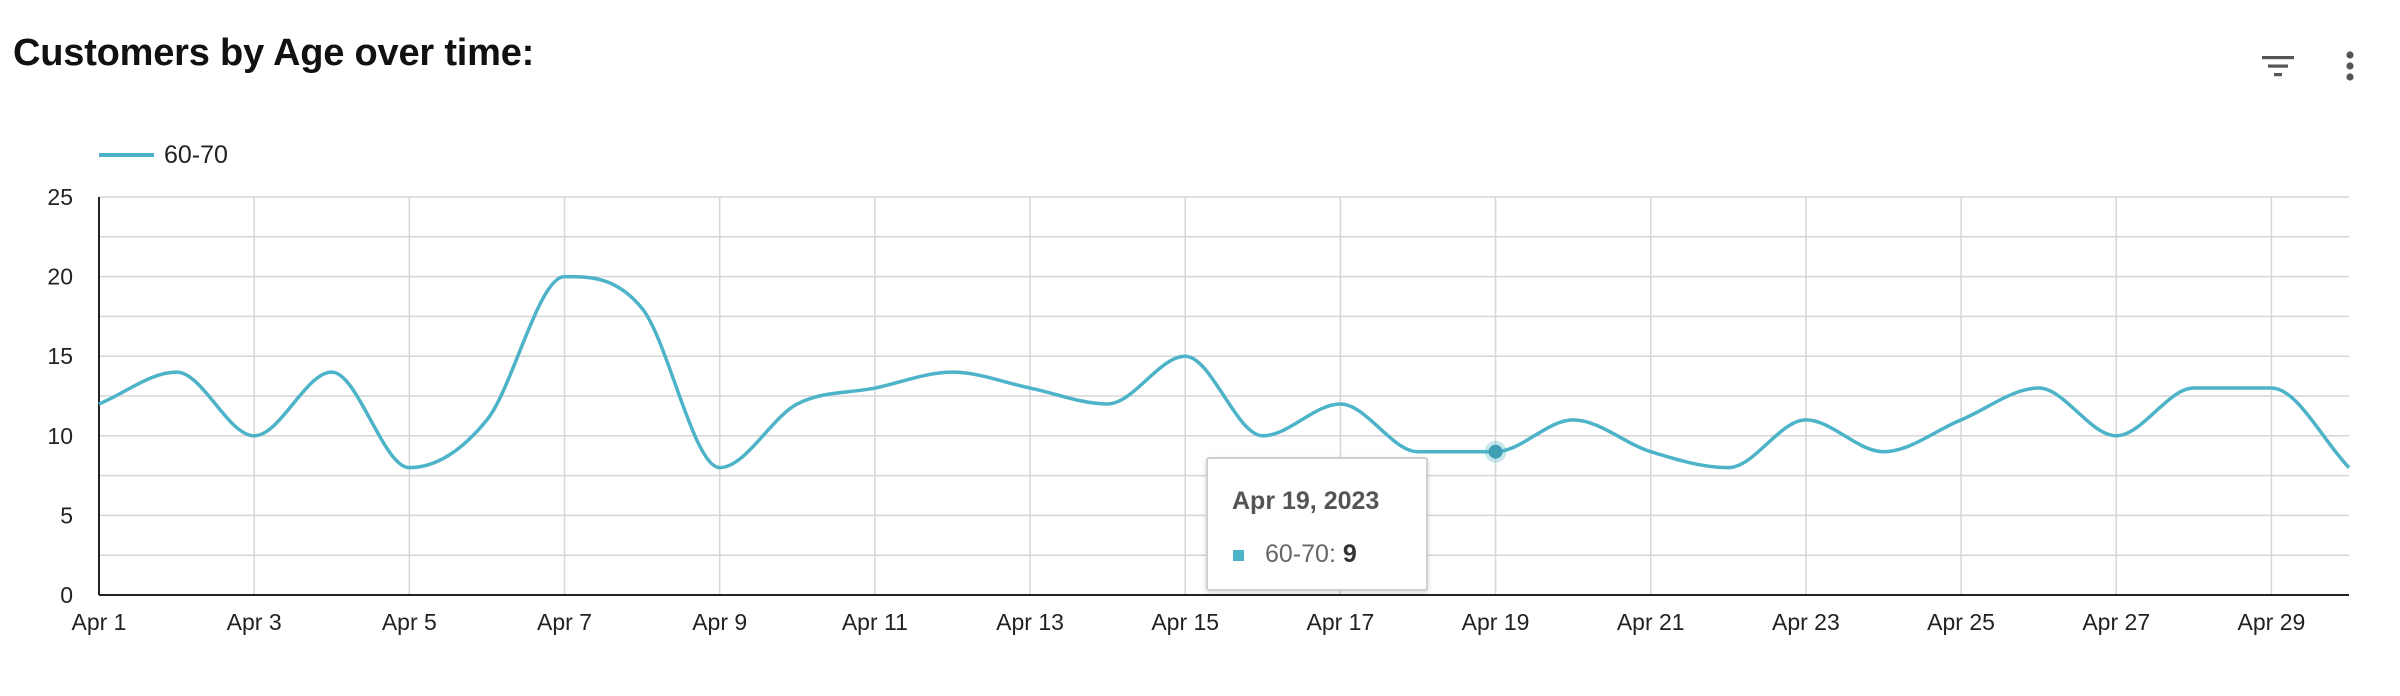 This screenshot has width=2400, height=696. Describe the element at coordinates (719, 622) in the screenshot. I see `x-tick-label: Apr 9` at that location.